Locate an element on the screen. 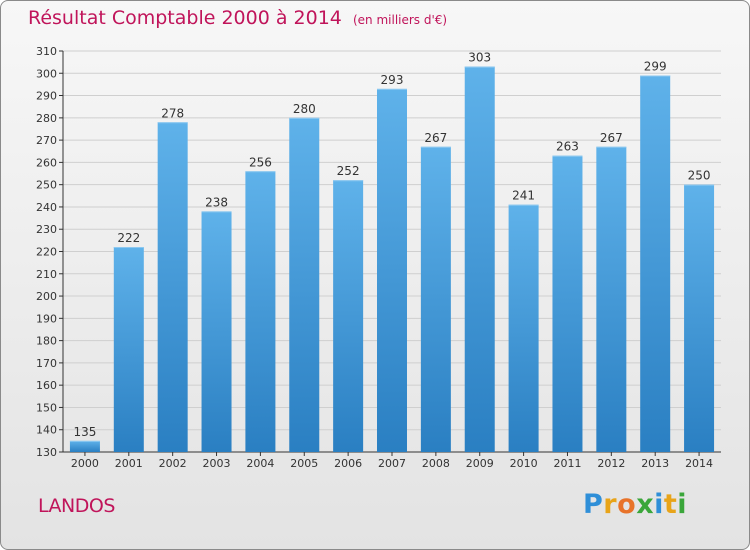 The image size is (750, 550). bar-2000 is located at coordinates (84, 446).